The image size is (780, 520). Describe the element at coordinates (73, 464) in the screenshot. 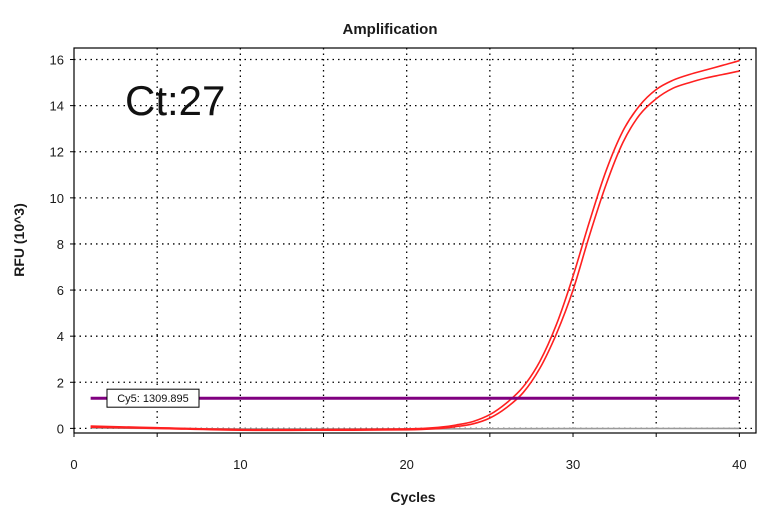

I see `x-tick-label: 0` at that location.